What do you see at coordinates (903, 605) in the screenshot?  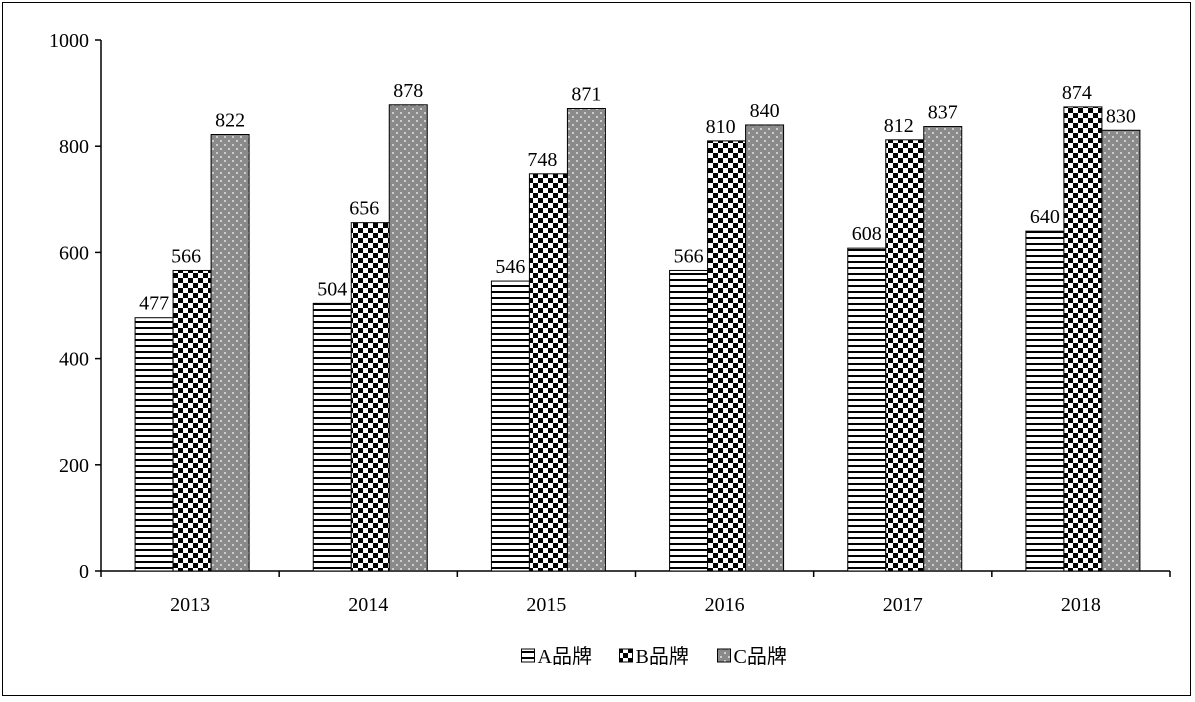 I see `x-tick-label: 2017` at bounding box center [903, 605].